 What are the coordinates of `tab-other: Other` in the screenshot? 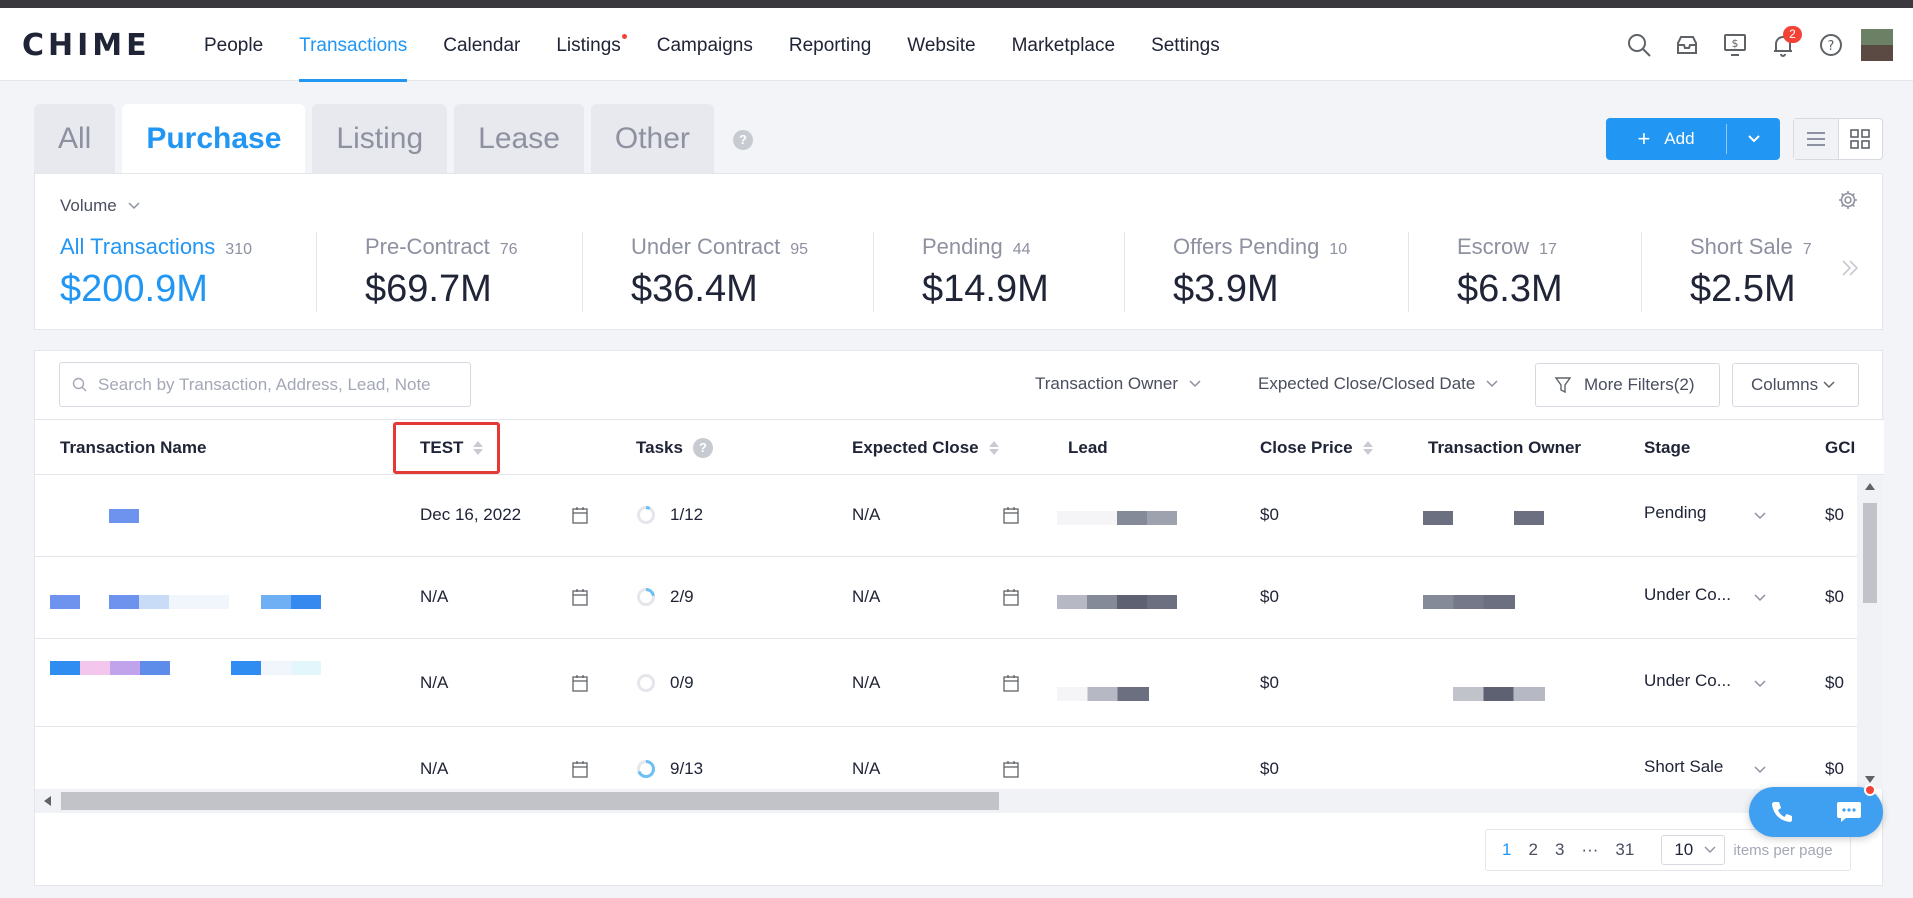 It's located at (652, 139).